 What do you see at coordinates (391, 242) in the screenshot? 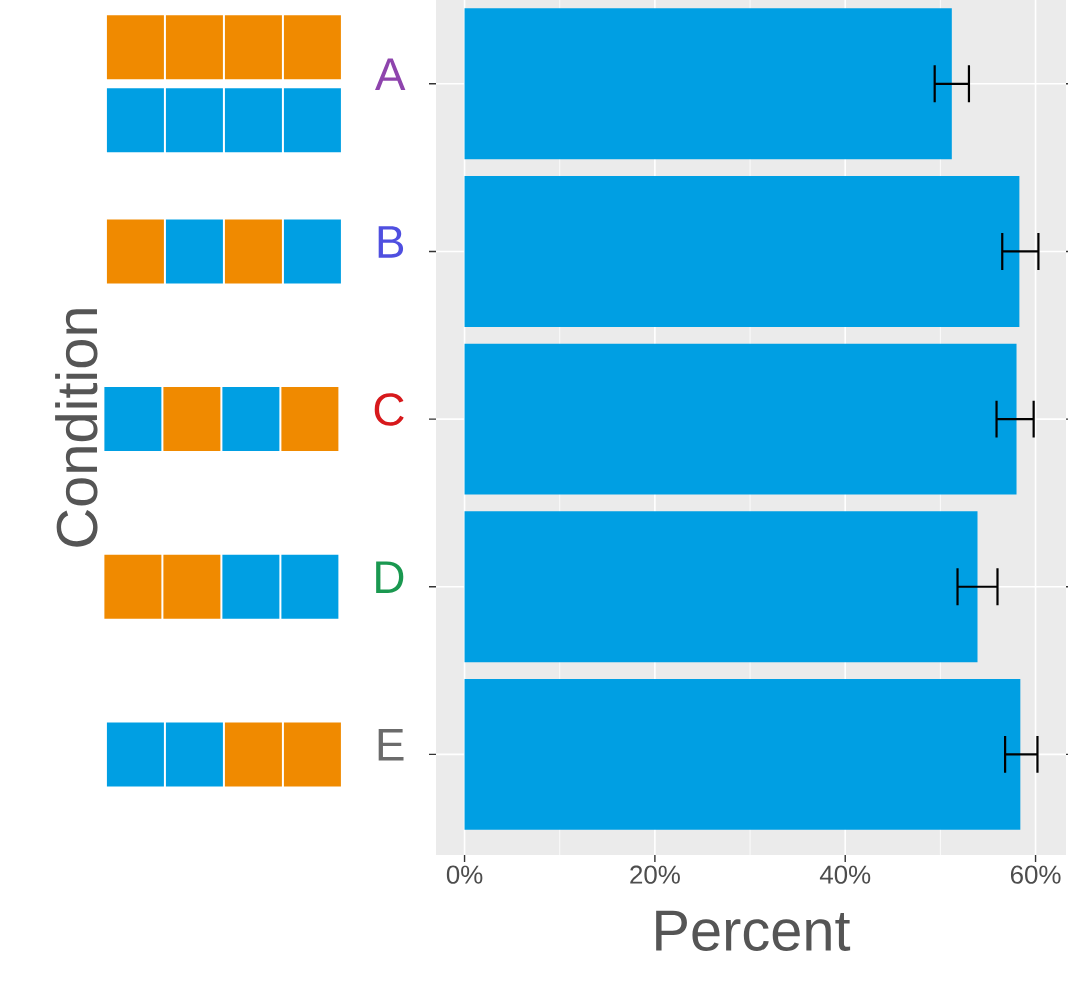
I see `y-tick-label: B` at bounding box center [391, 242].